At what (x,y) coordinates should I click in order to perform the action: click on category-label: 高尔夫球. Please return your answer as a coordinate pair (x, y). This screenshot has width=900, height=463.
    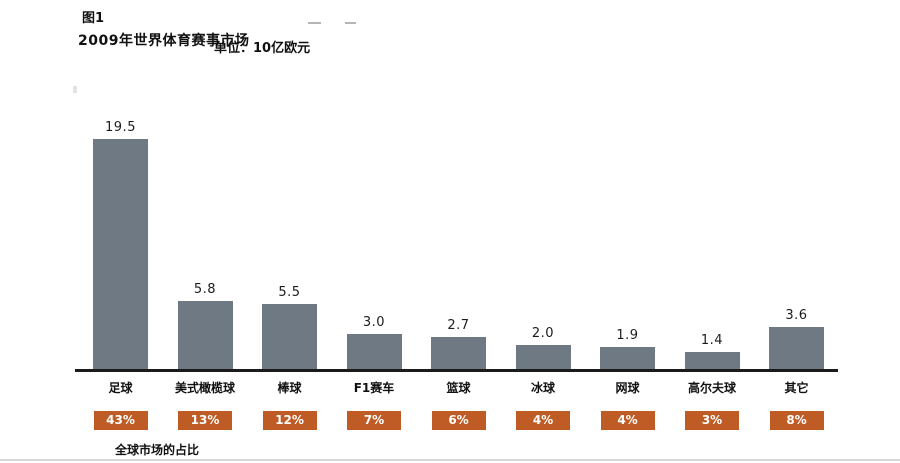
    Looking at the image, I should click on (711, 388).